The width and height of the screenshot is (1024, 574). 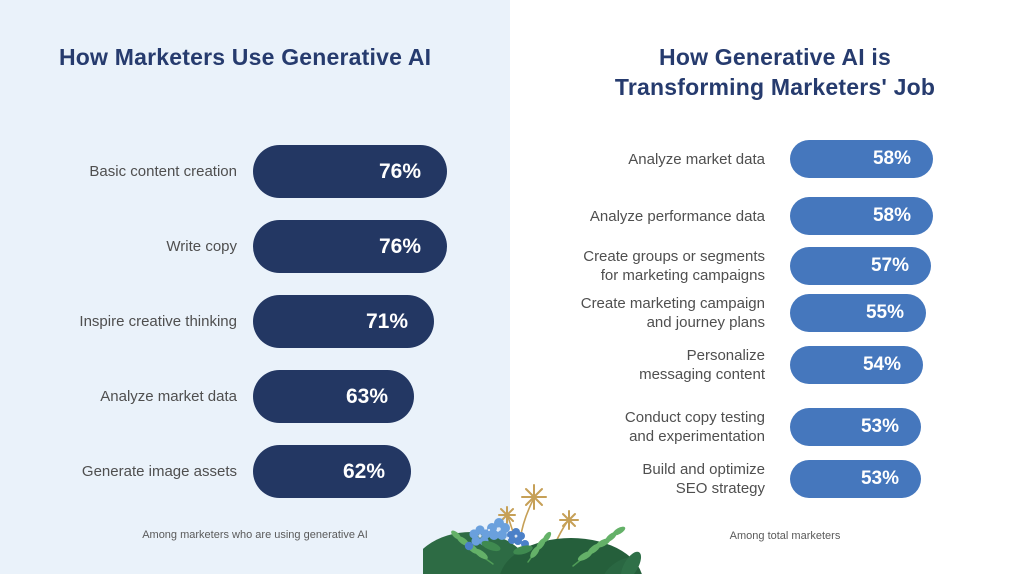 What do you see at coordinates (858, 313) in the screenshot?
I see `bar-create-marketing-campaign: 55%` at bounding box center [858, 313].